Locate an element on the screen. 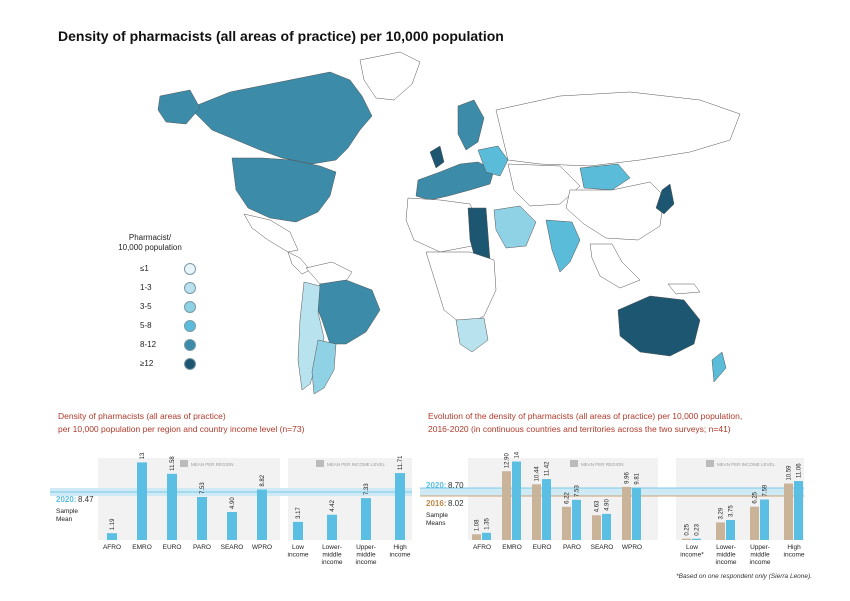 This screenshot has height=601, width=850. bar-value-label: 13.58 is located at coordinates (143, 455).